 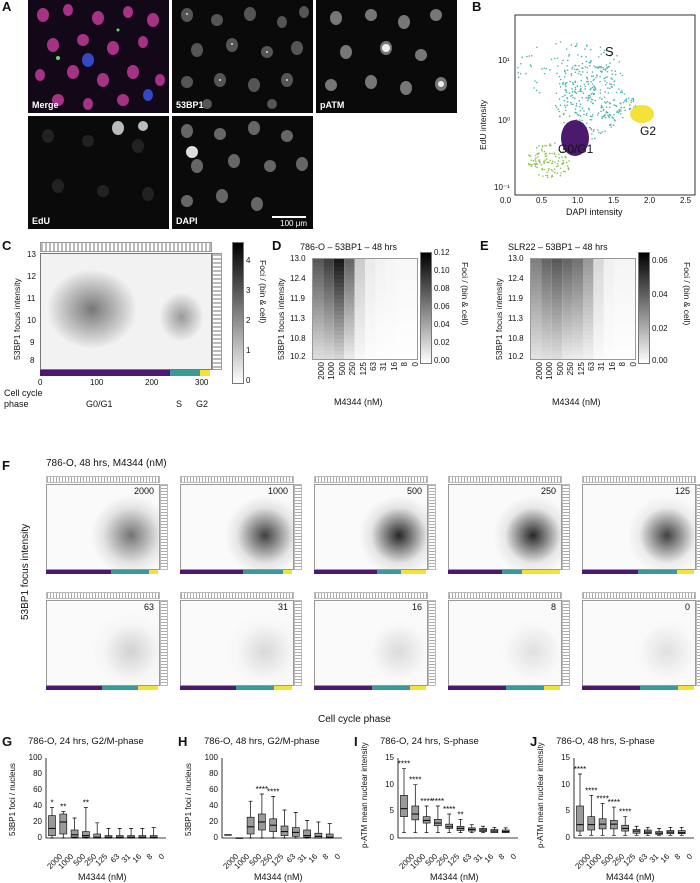 I want to click on f-panel-8-dose: 8, so click(x=553, y=607).